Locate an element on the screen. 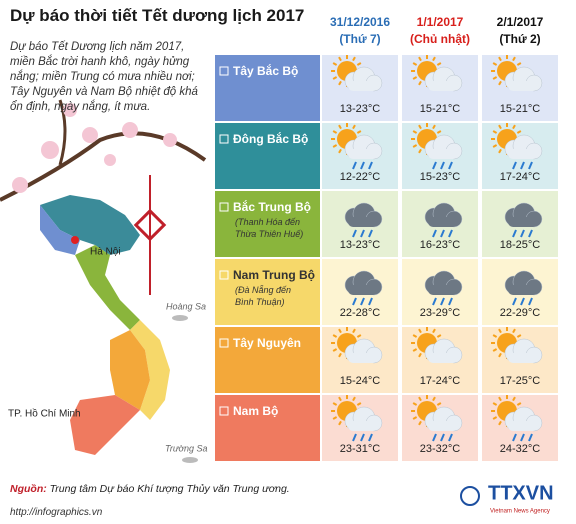  logo-mark is located at coordinates (470, 496).